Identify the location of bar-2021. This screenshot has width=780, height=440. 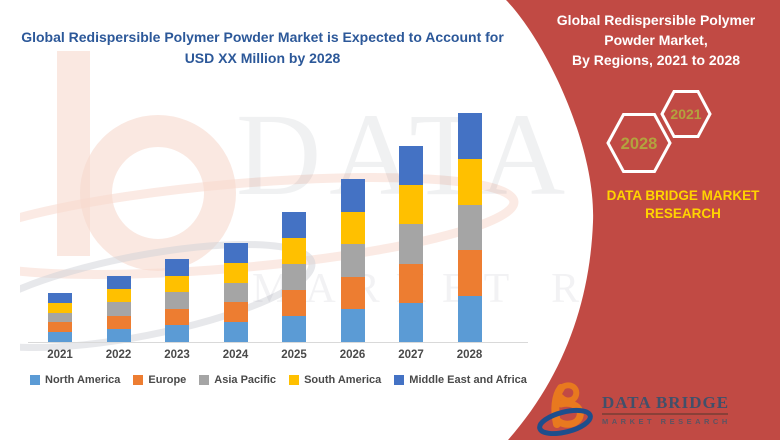
(60, 317).